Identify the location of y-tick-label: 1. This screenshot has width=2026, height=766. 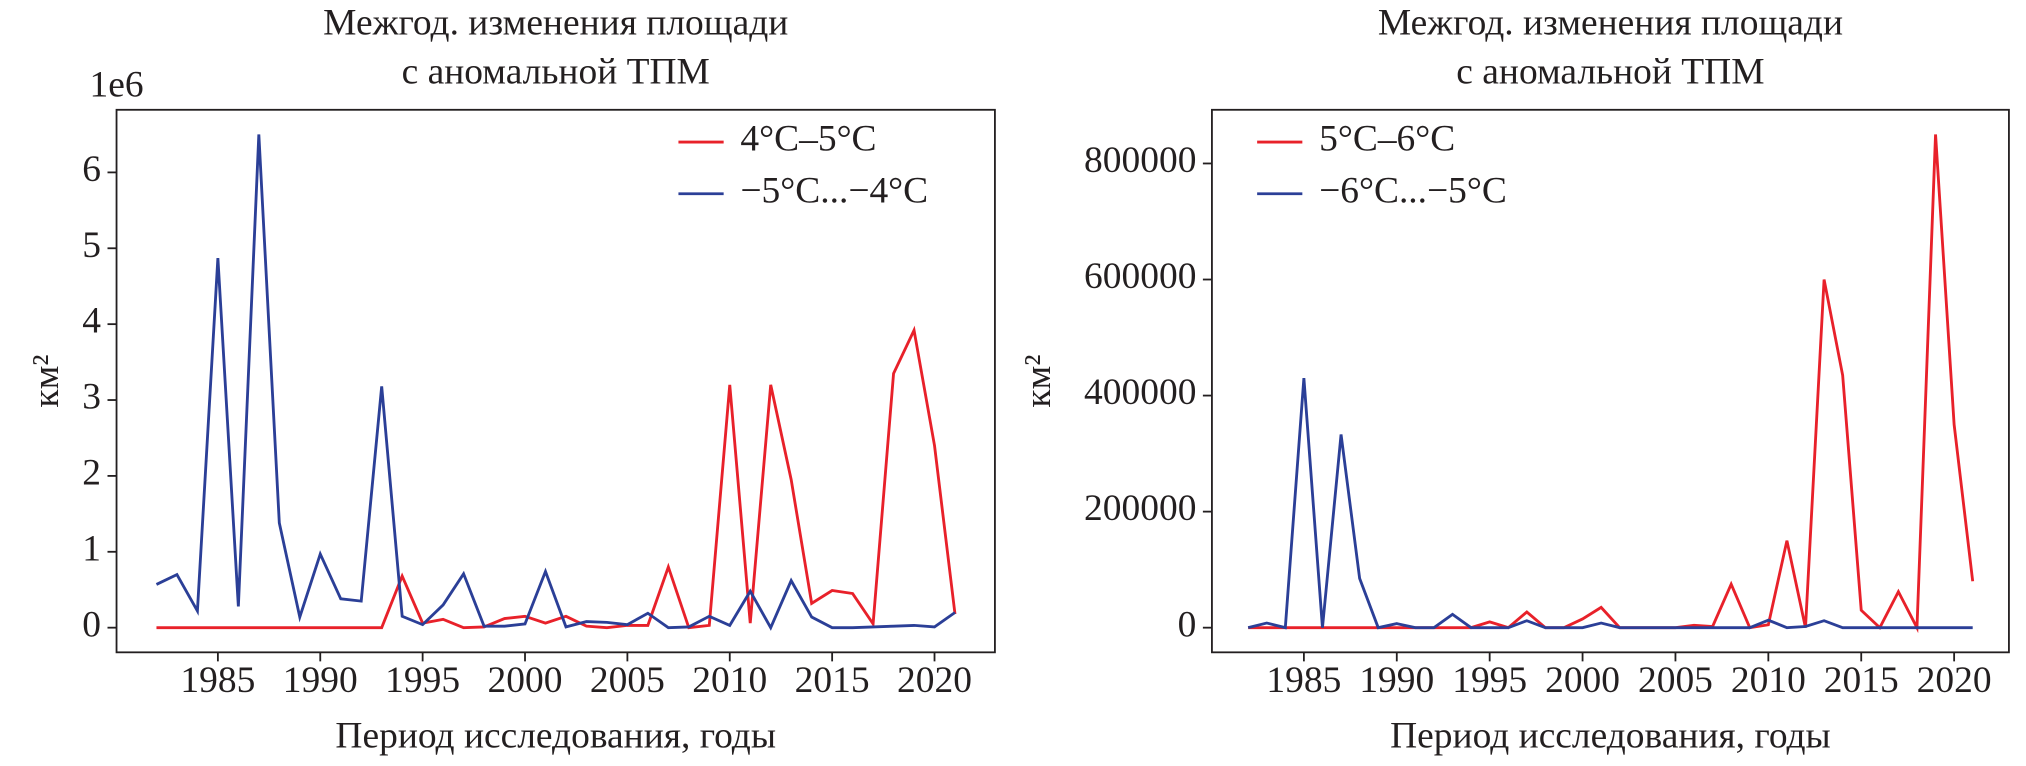
(91, 548).